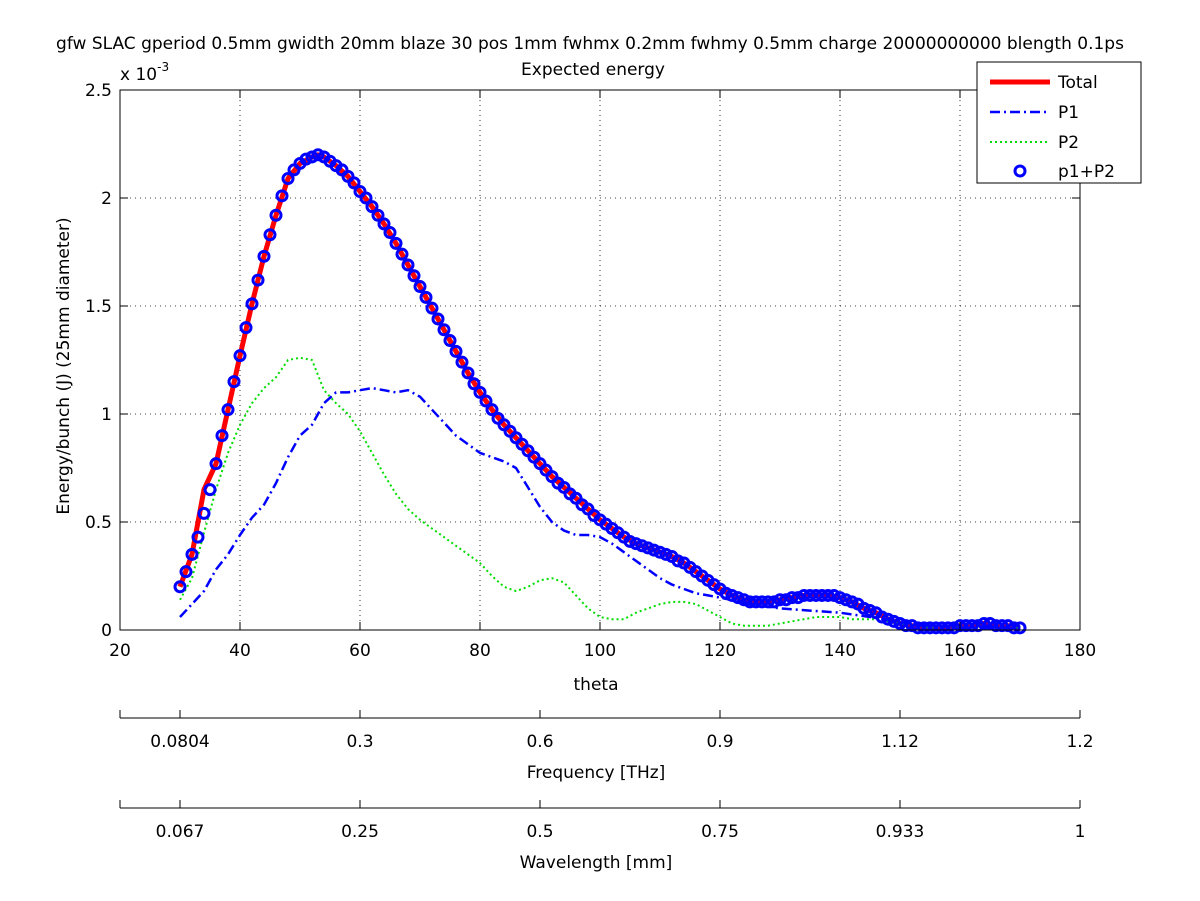  What do you see at coordinates (144, 72) in the screenshot?
I see `y-exponent-label: x 10-3` at bounding box center [144, 72].